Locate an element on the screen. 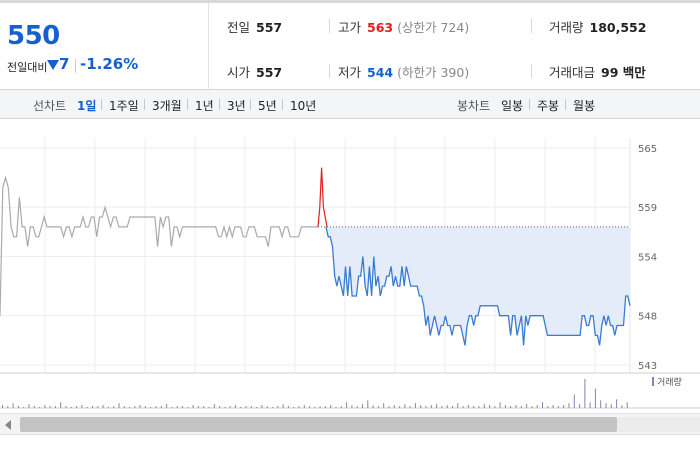  change-percent: -1.26% is located at coordinates (109, 64).